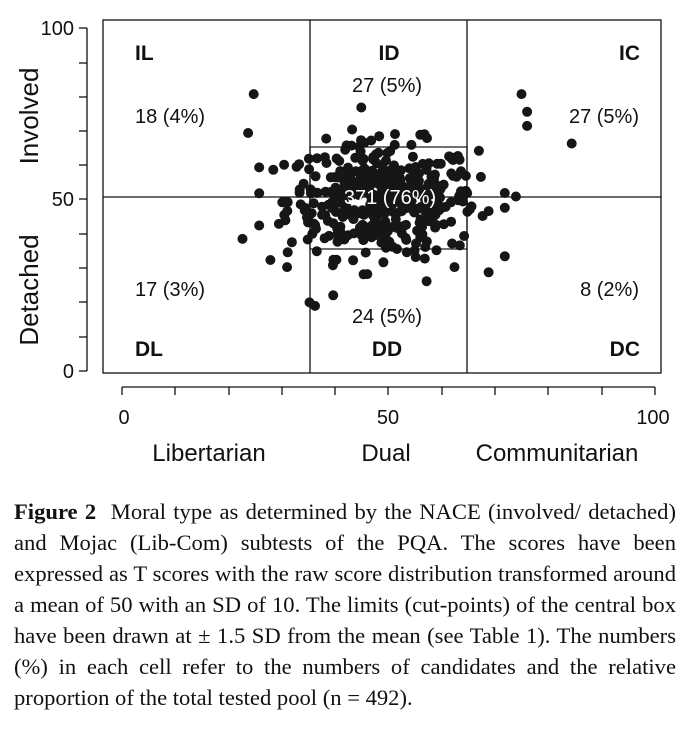 This screenshot has height=748, width=683. Describe the element at coordinates (652, 418) in the screenshot. I see `x-tick-label-100: 100` at that location.